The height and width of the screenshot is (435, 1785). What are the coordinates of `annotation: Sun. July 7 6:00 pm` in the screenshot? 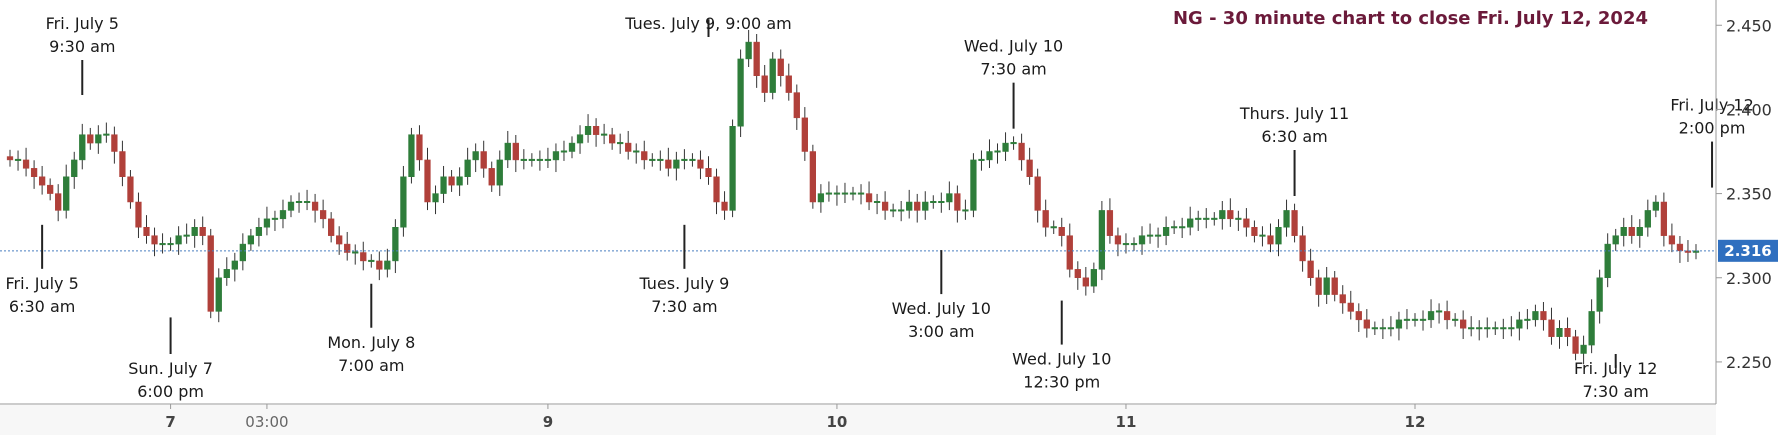 It's located at (170, 359).